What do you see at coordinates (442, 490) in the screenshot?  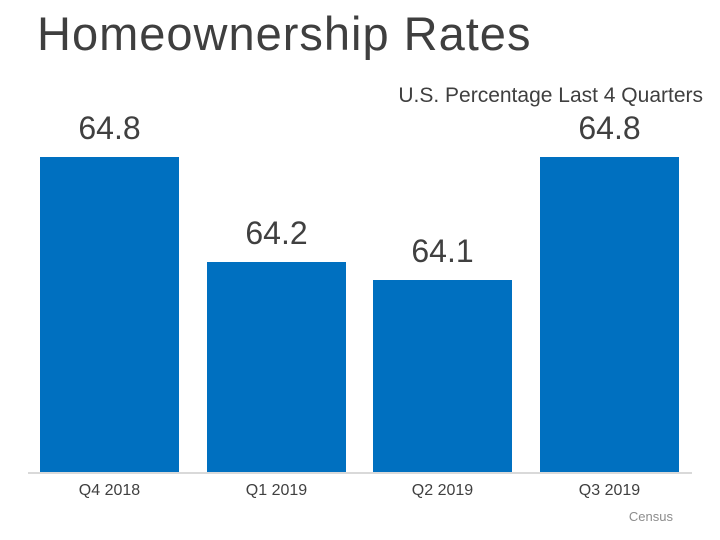 I see `x-axis-label-q2-2019: Q2 2019` at bounding box center [442, 490].